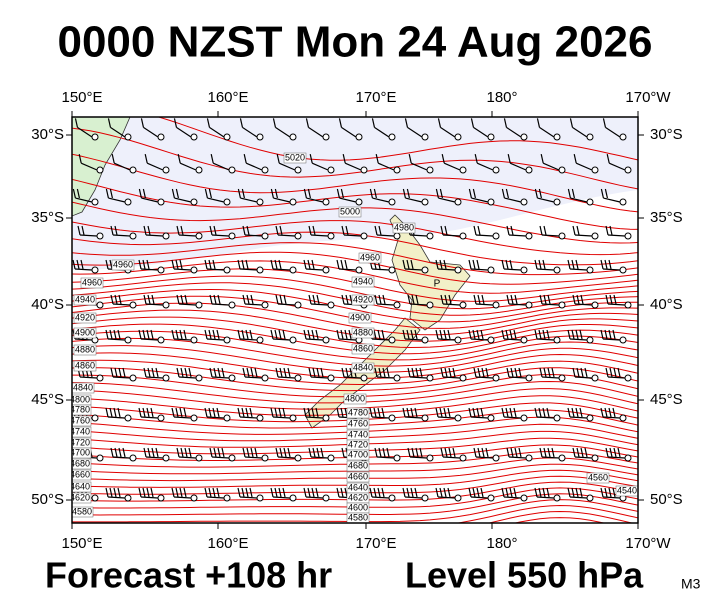 The height and width of the screenshot is (600, 711). What do you see at coordinates (80, 497) in the screenshot?
I see `contour-label: 4620` at bounding box center [80, 497].